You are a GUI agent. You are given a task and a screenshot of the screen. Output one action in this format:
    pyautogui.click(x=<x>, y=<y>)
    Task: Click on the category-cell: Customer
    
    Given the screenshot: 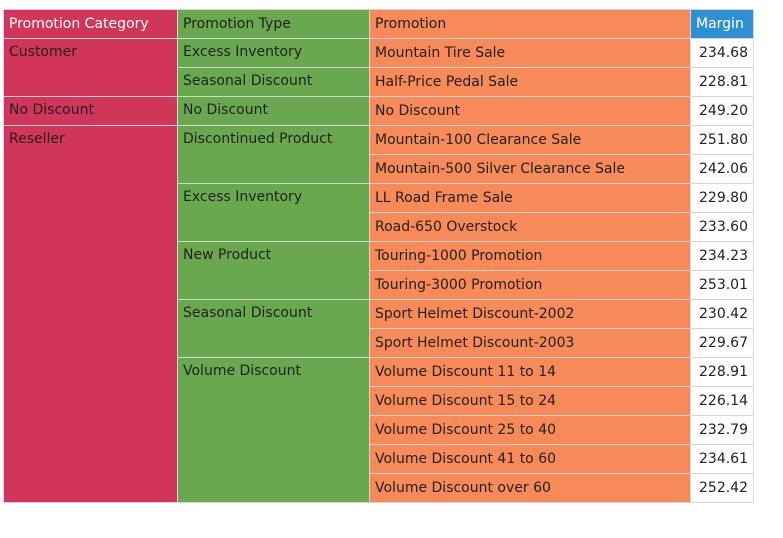 What is the action you would take?
    pyautogui.click(x=90, y=67)
    